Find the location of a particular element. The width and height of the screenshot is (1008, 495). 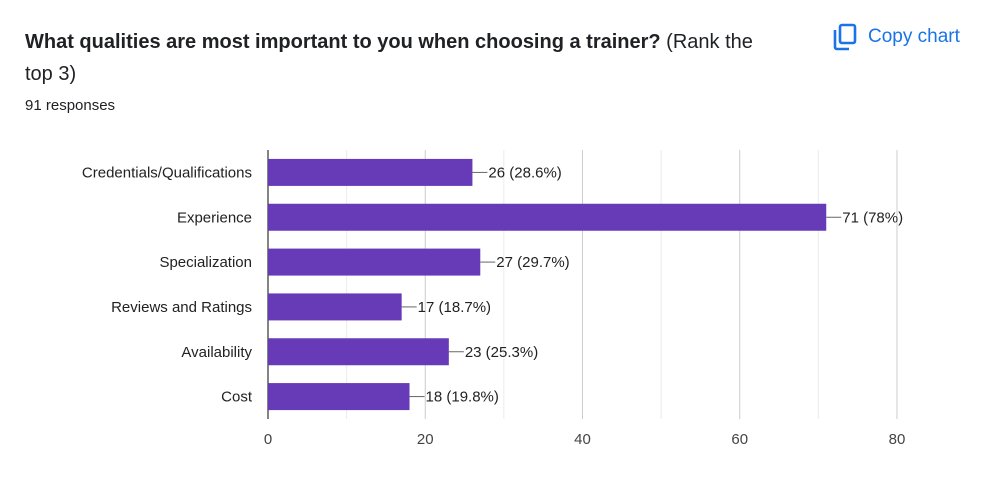

category-label: Cost is located at coordinates (237, 397).